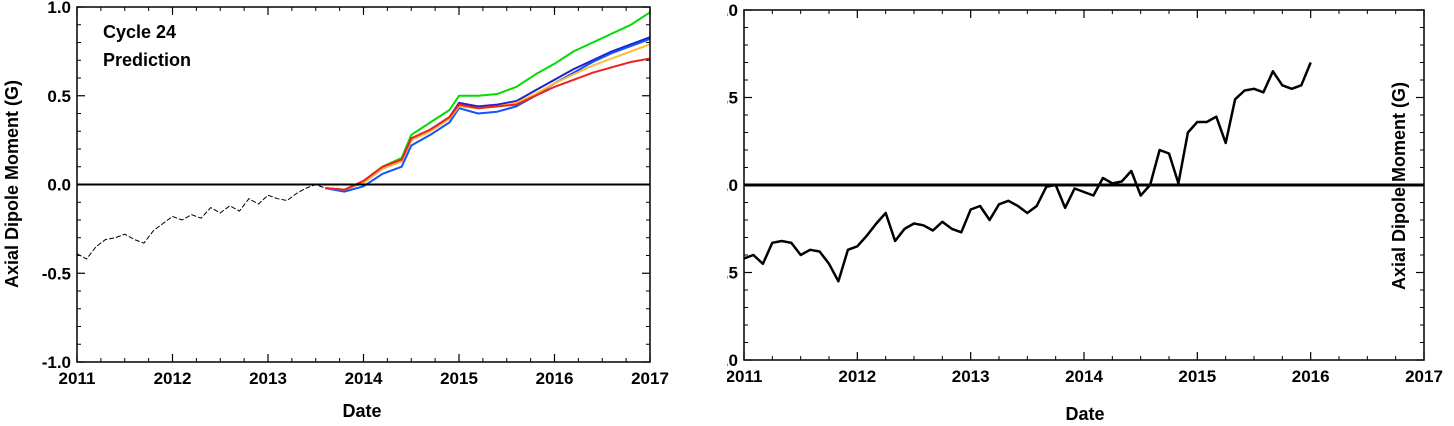  I want to click on right-x-tick-label: 2014, so click(1084, 376).